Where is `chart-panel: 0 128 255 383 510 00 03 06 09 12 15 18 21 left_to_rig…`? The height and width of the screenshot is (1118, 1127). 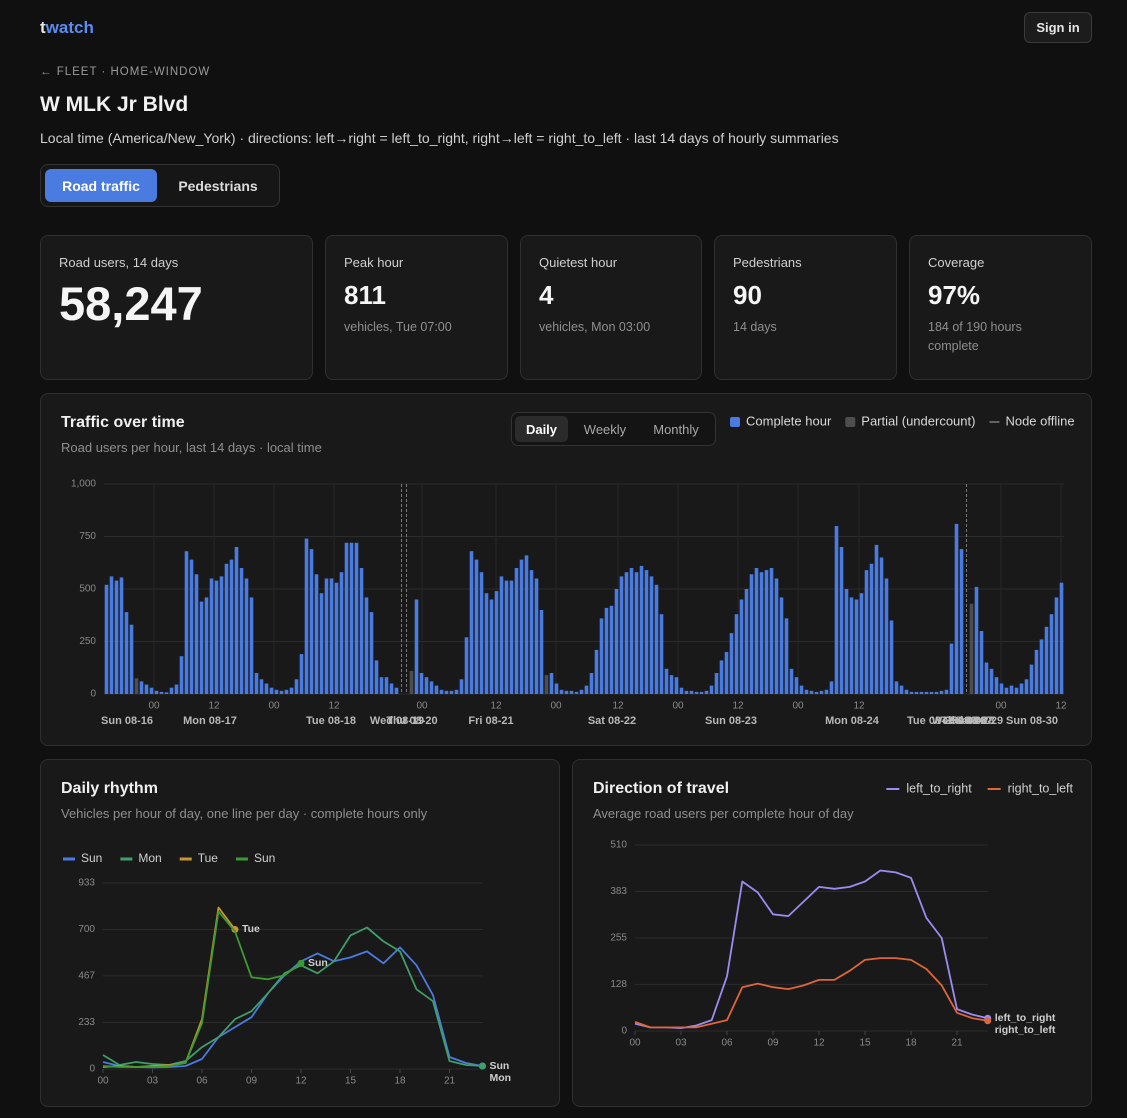 chart-panel: 0 128 255 383 510 00 03 06 09 12 15 18 21 left_to_rig… is located at coordinates (832, 933).